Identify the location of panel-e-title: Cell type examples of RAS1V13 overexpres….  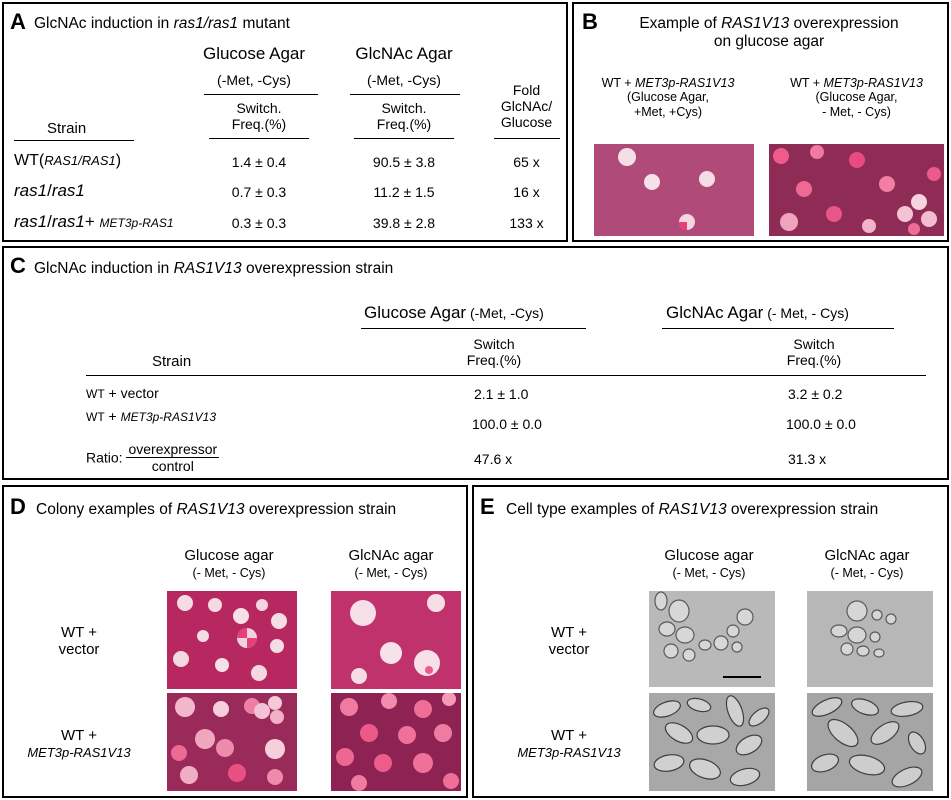
(692, 509).